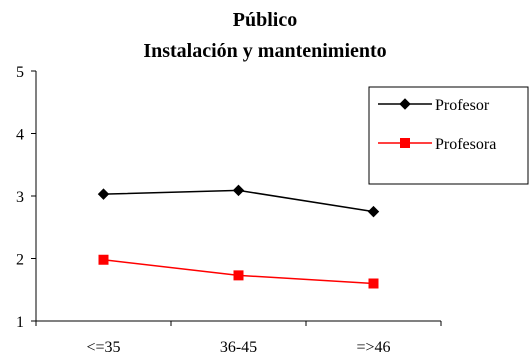 The width and height of the screenshot is (529, 361). What do you see at coordinates (20, 135) in the screenshot?
I see `y-tick-label: 4` at bounding box center [20, 135].